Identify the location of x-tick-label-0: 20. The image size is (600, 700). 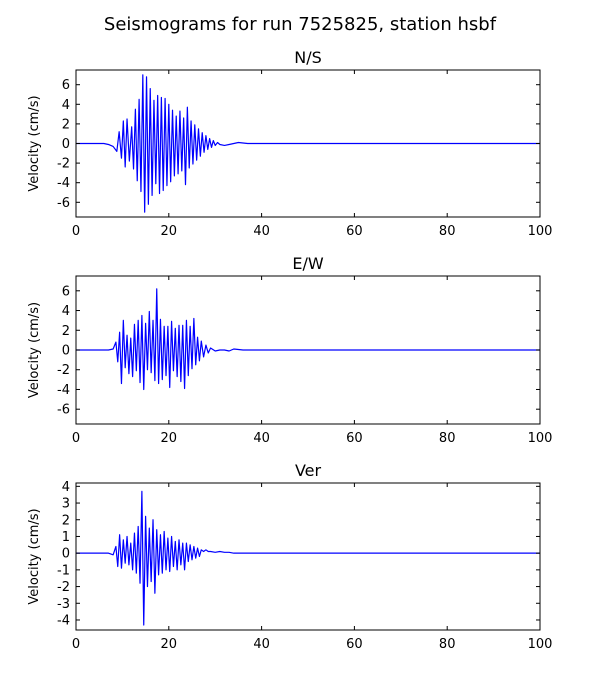
(169, 231).